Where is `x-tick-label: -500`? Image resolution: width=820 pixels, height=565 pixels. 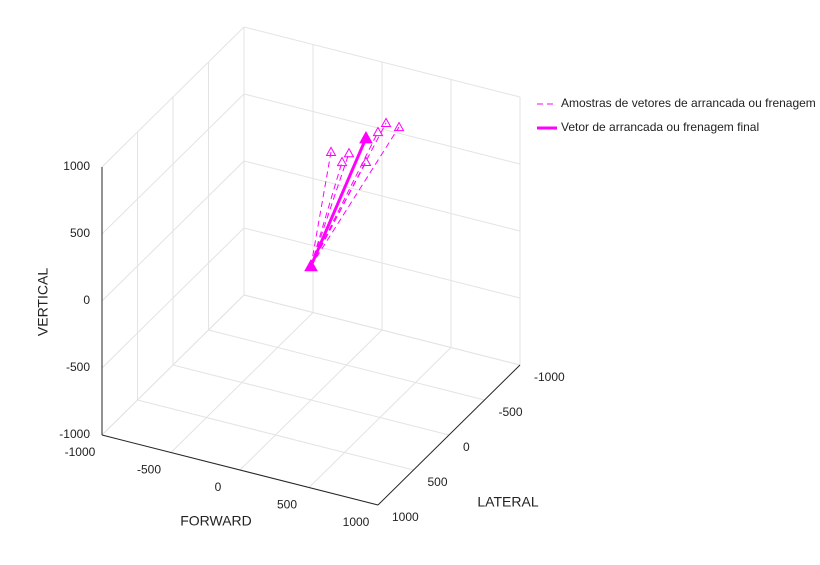 x-tick-label: -500 is located at coordinates (149, 470).